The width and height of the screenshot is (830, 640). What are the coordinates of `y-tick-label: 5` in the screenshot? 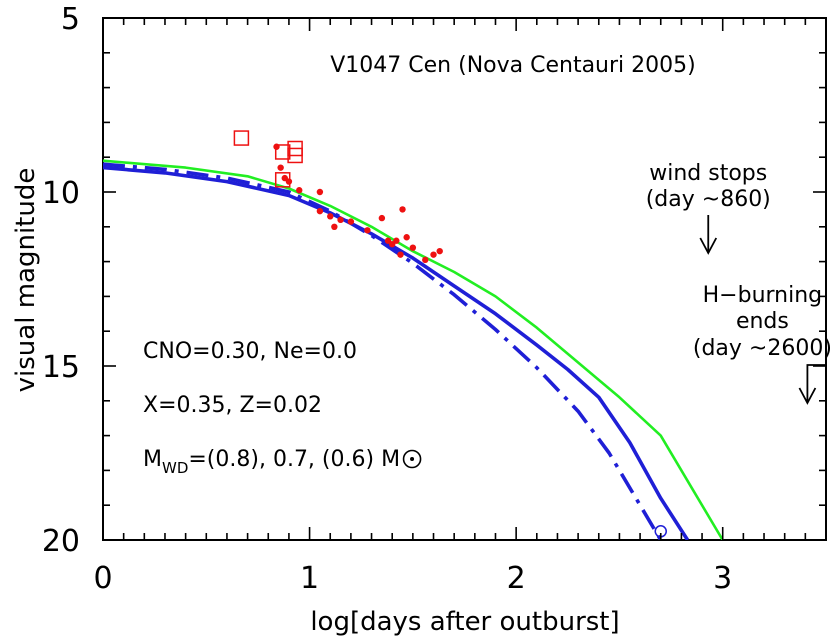 It's located at (70, 19).